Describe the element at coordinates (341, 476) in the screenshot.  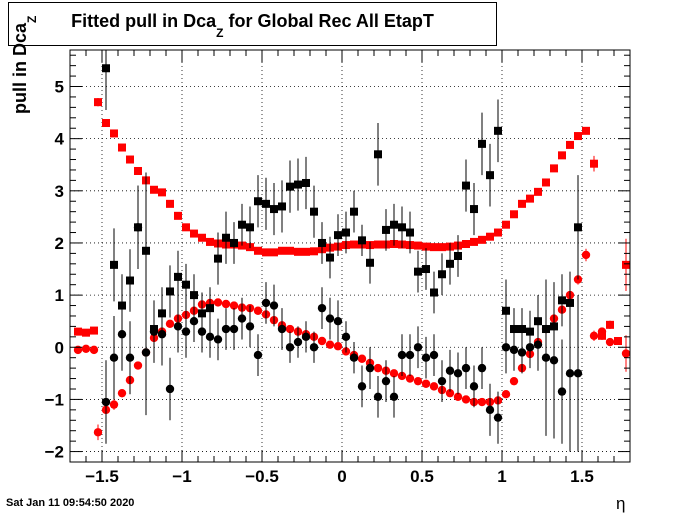
I see `x-tick-label: 0` at that location.